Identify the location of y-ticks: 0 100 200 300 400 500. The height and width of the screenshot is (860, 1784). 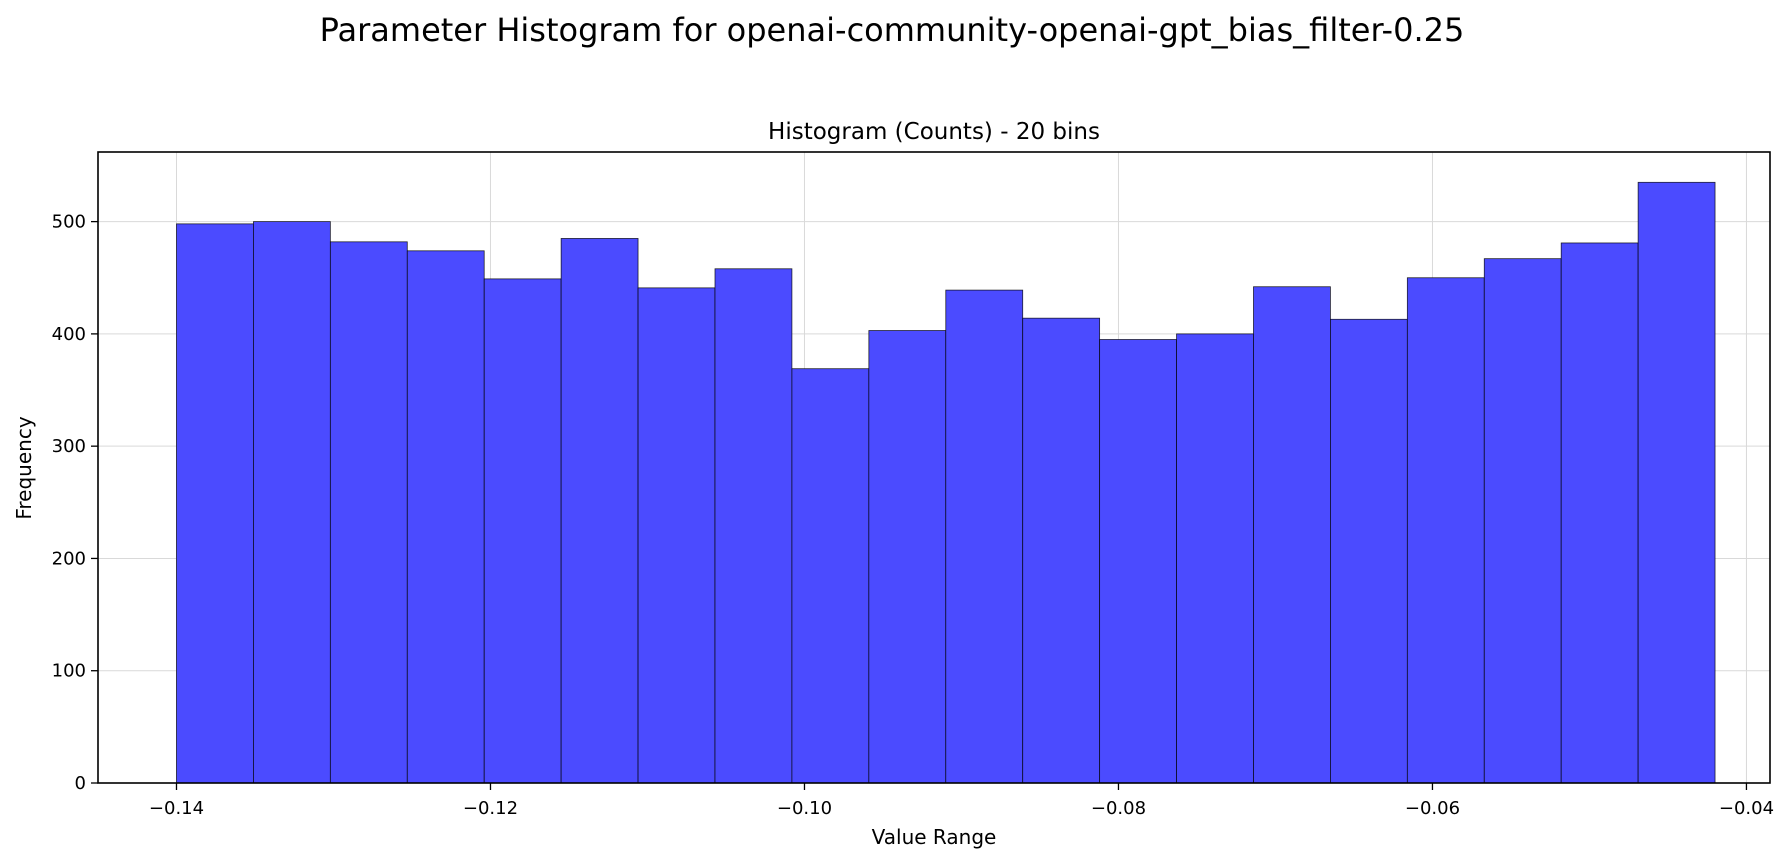
(75, 503).